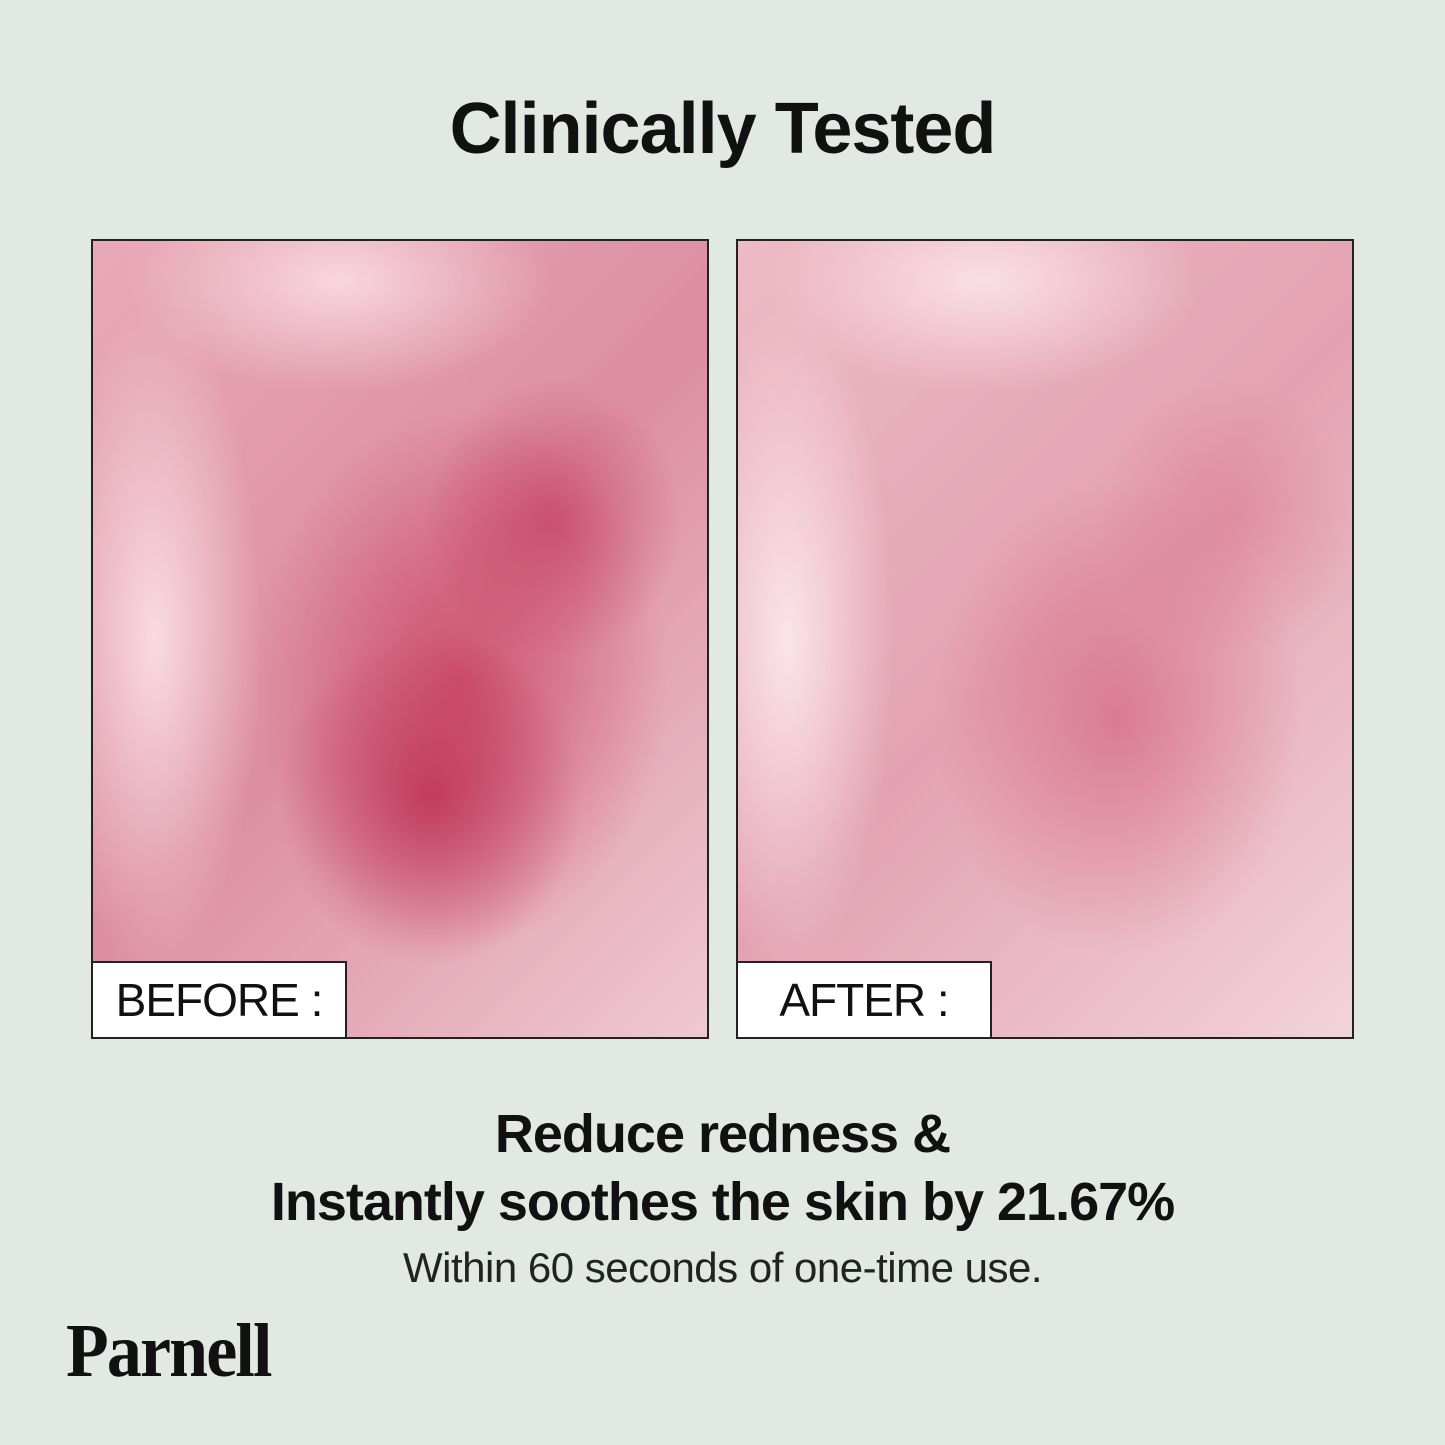 The image size is (1445, 1445). I want to click on after-label: AFTER :, so click(865, 999).